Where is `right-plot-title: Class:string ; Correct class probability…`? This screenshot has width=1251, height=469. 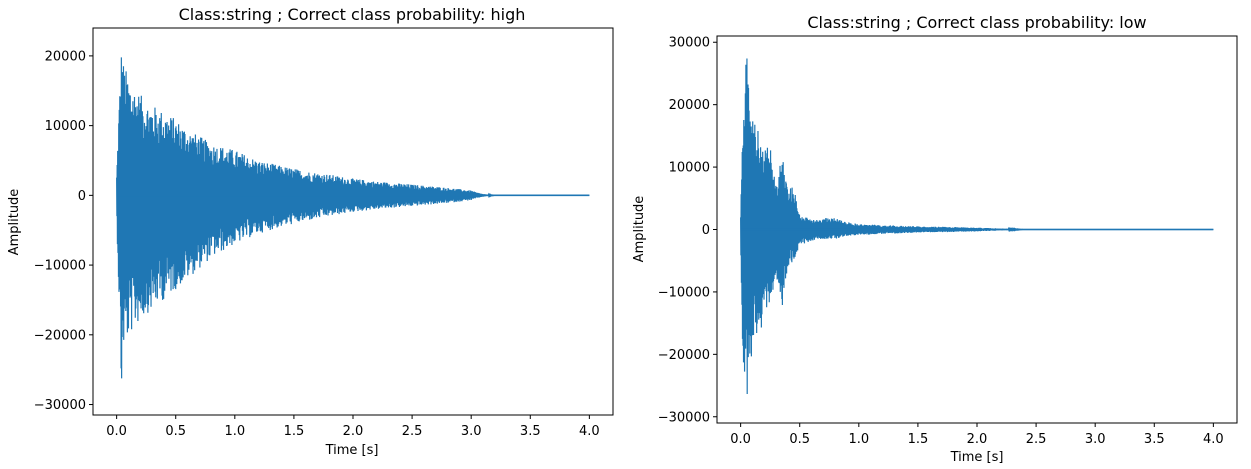 right-plot-title: Class:string ; Correct class probability… is located at coordinates (976, 22).